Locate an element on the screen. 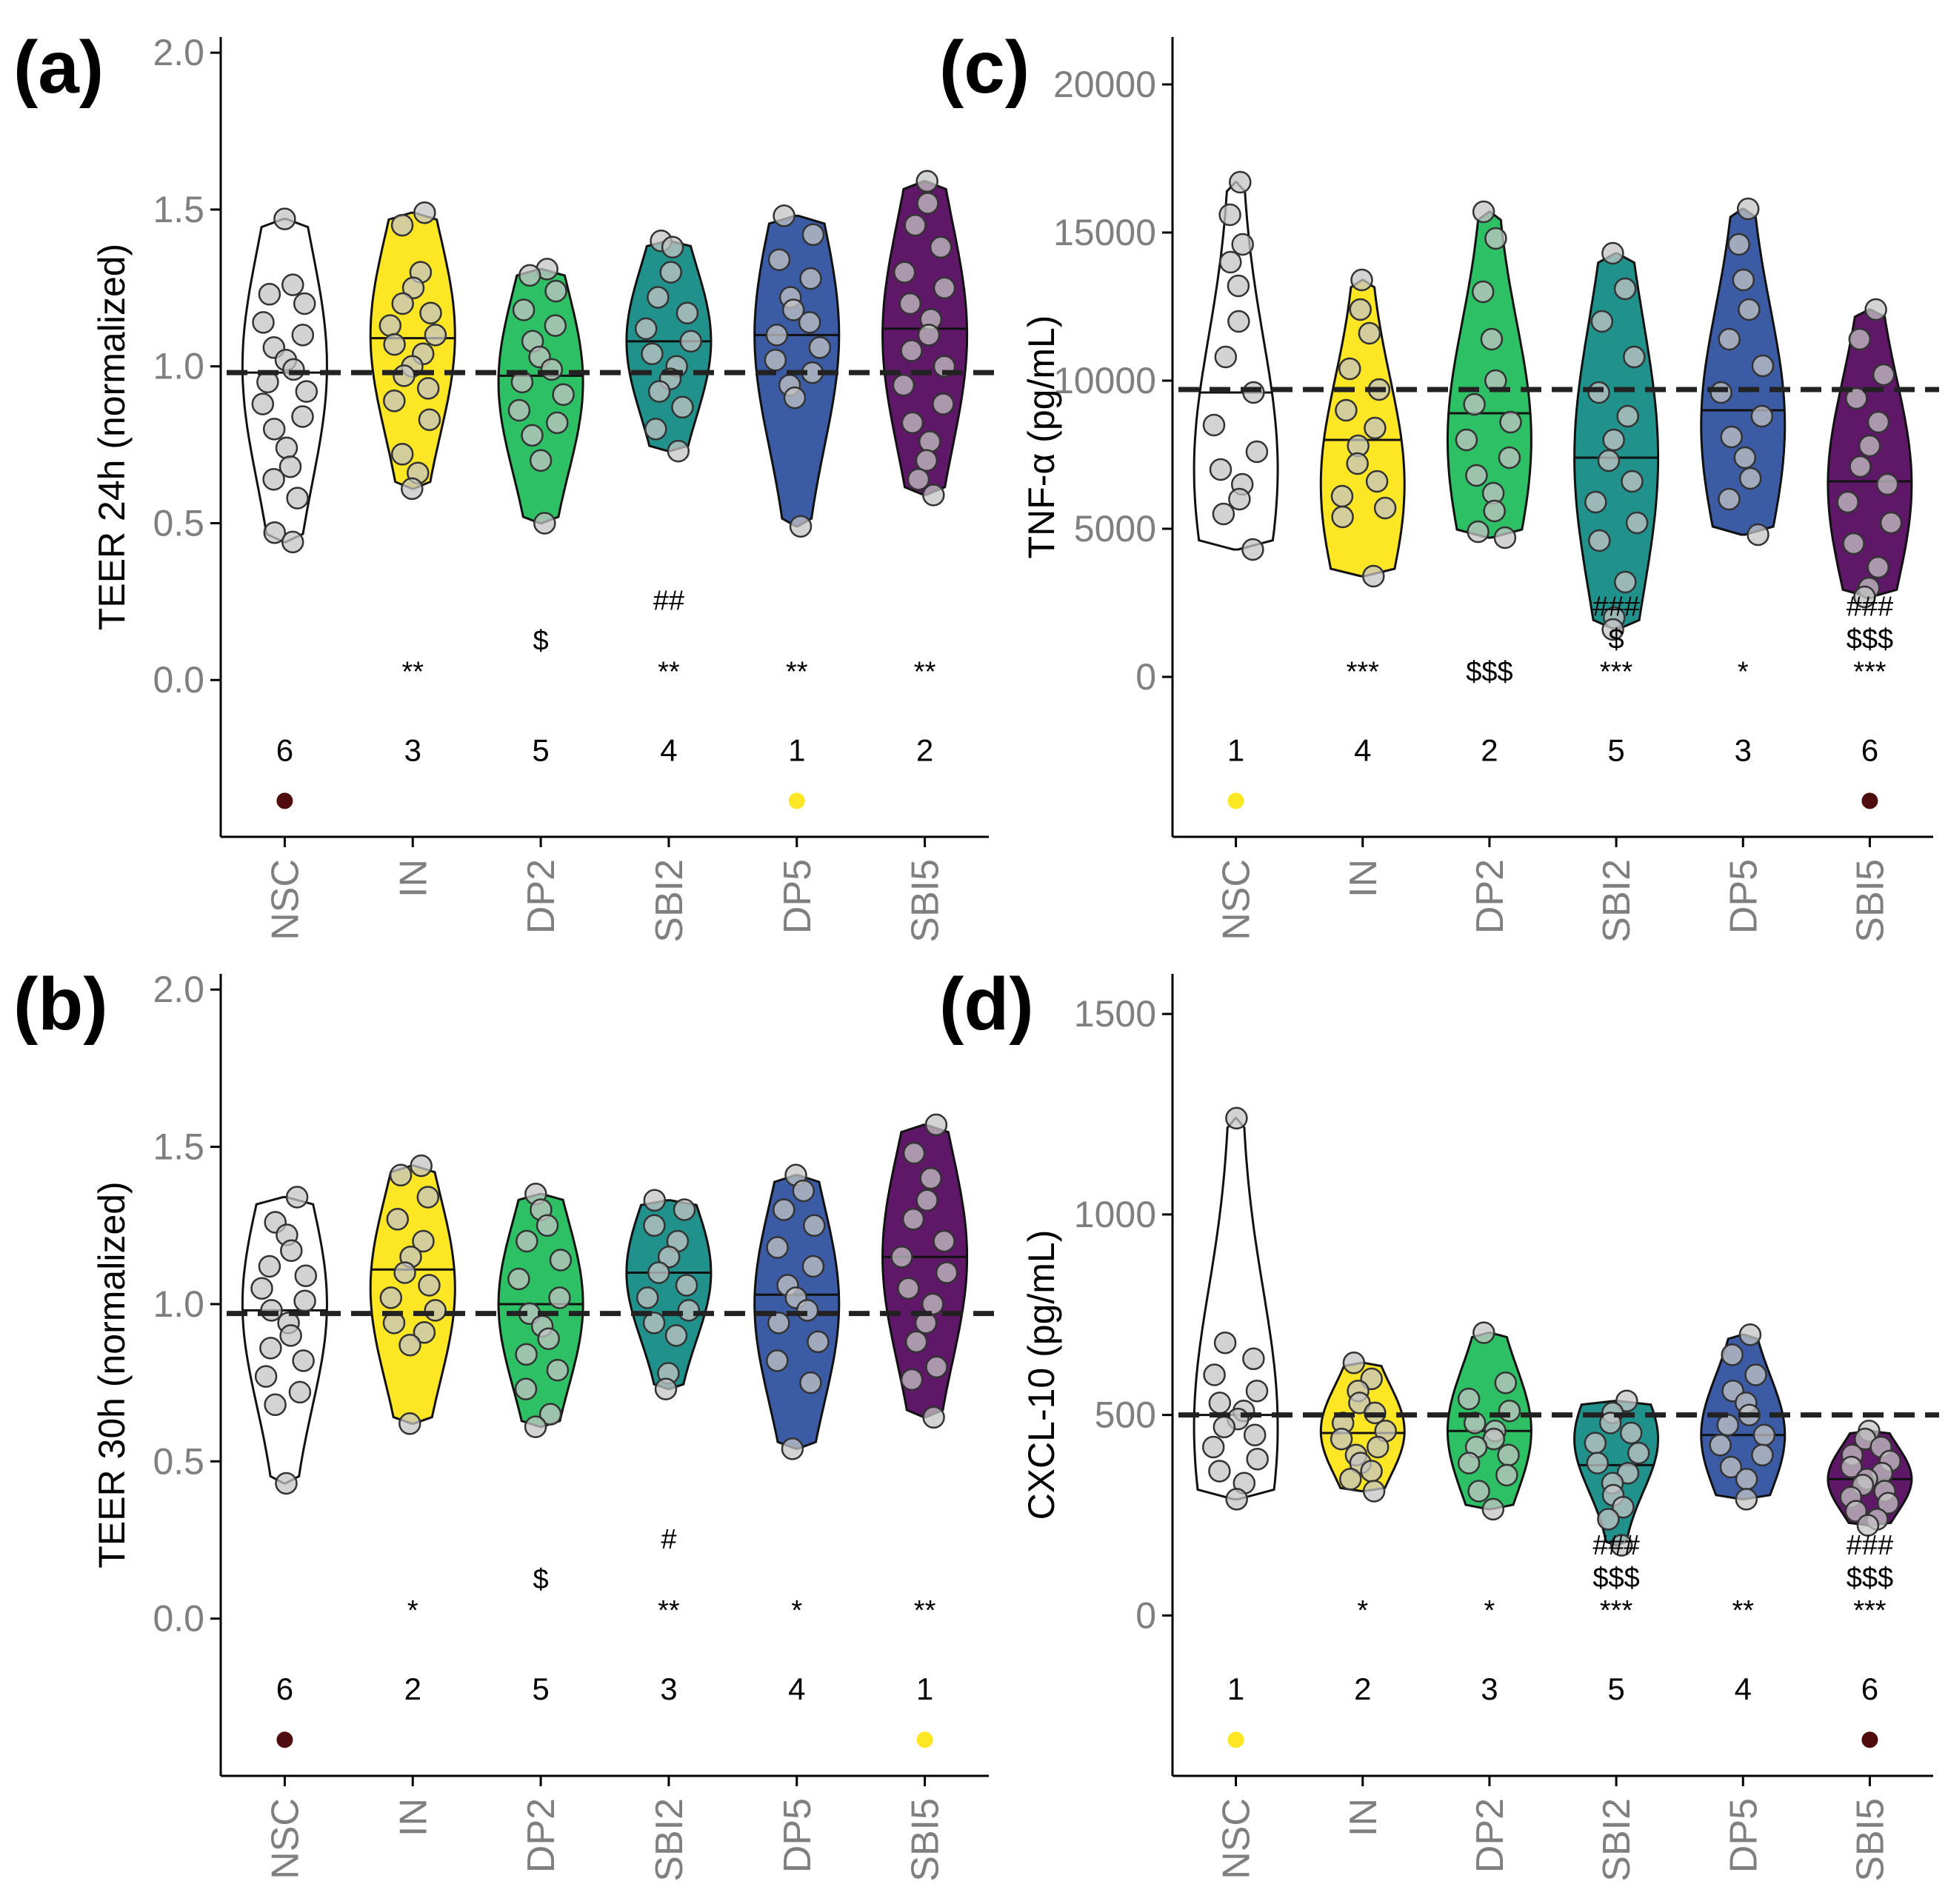 The height and width of the screenshot is (1904, 1948). x-tick-label: IN is located at coordinates (1363, 1818).